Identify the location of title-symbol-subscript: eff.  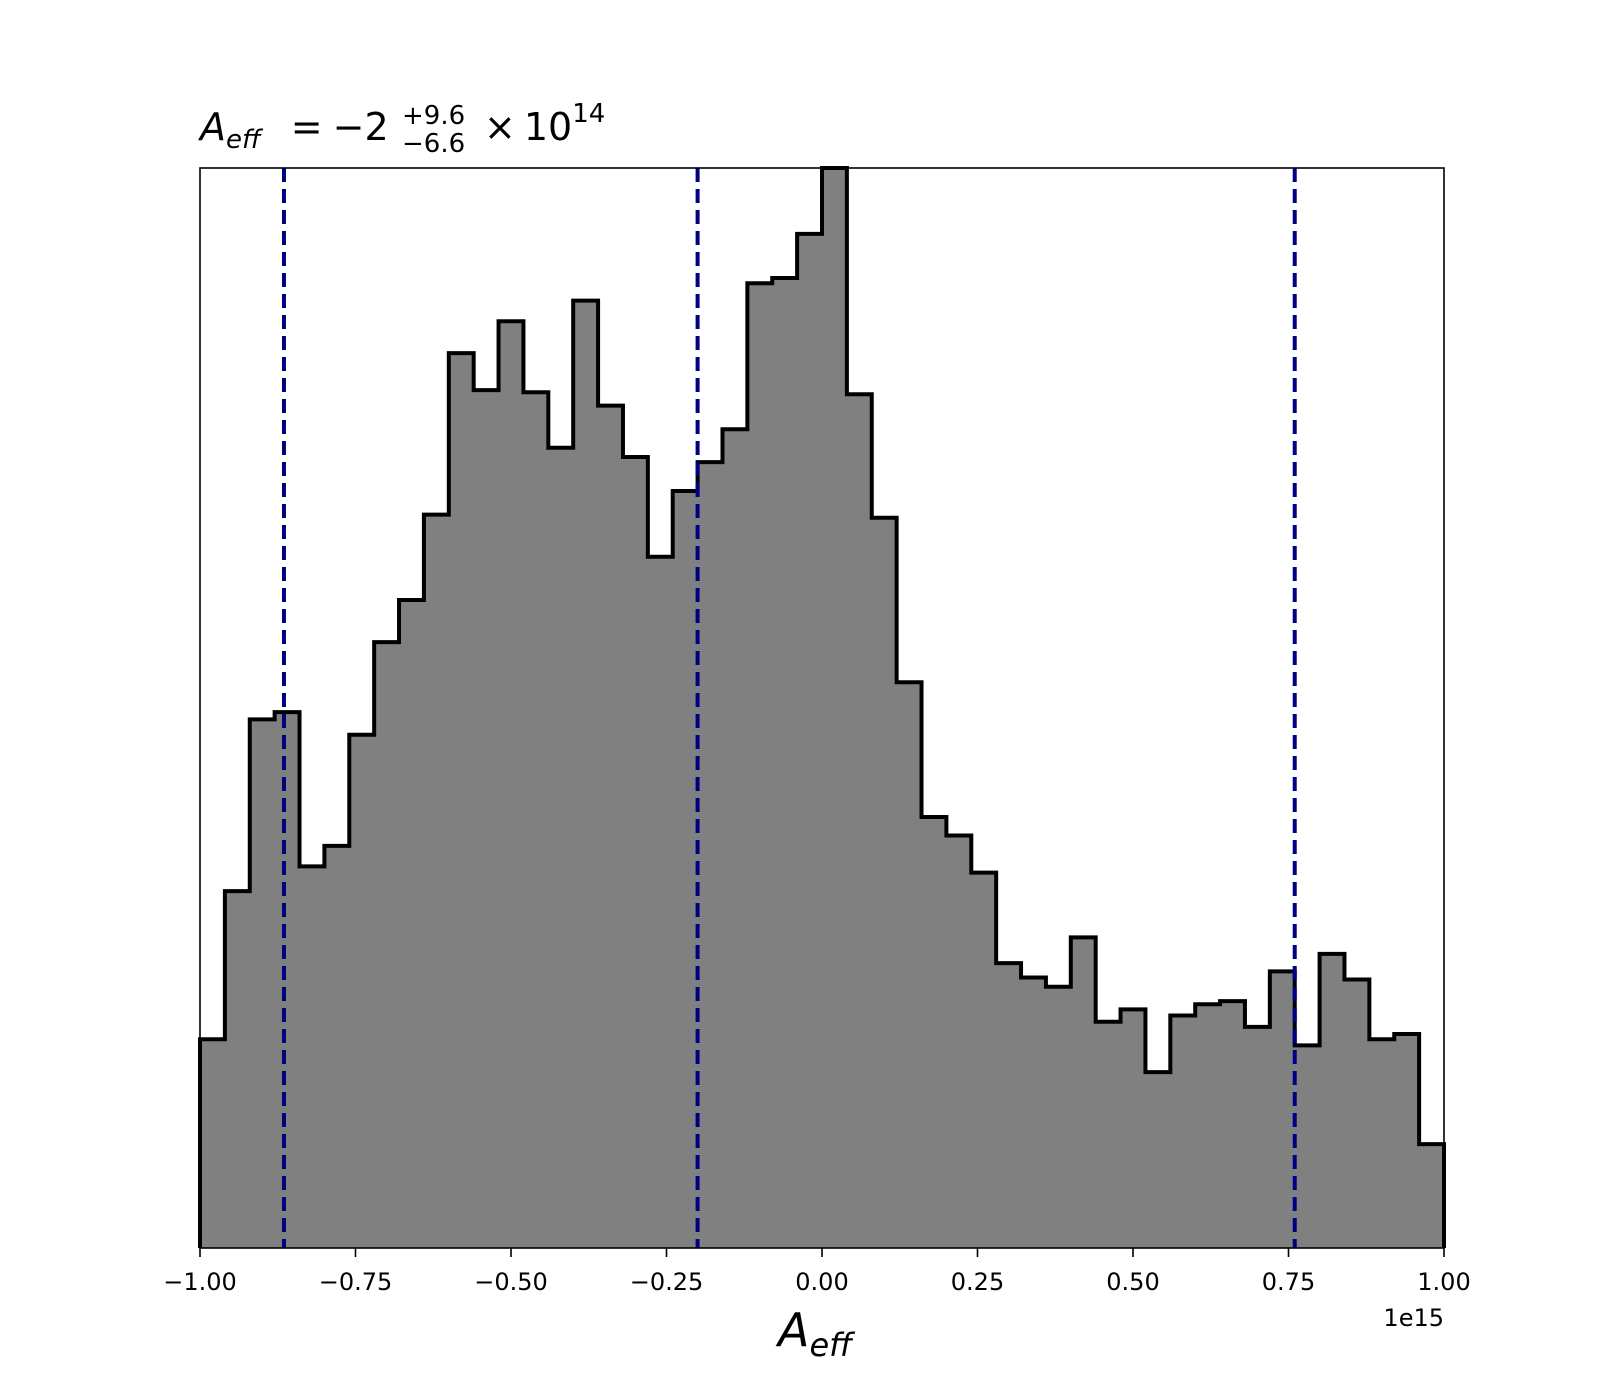
(245, 140).